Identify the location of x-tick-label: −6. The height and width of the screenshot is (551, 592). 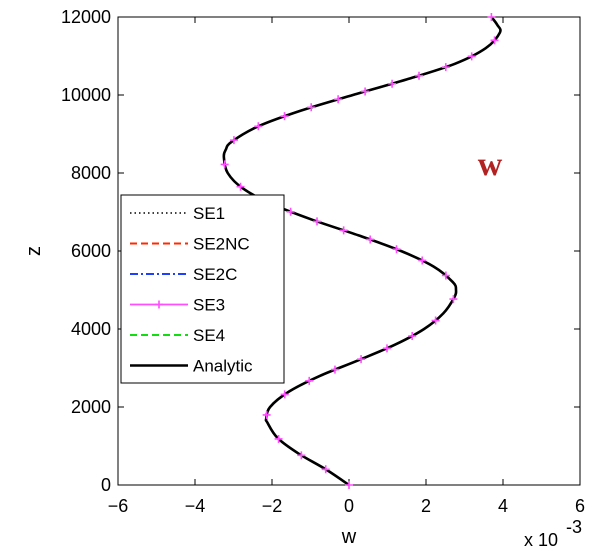
(118, 506).